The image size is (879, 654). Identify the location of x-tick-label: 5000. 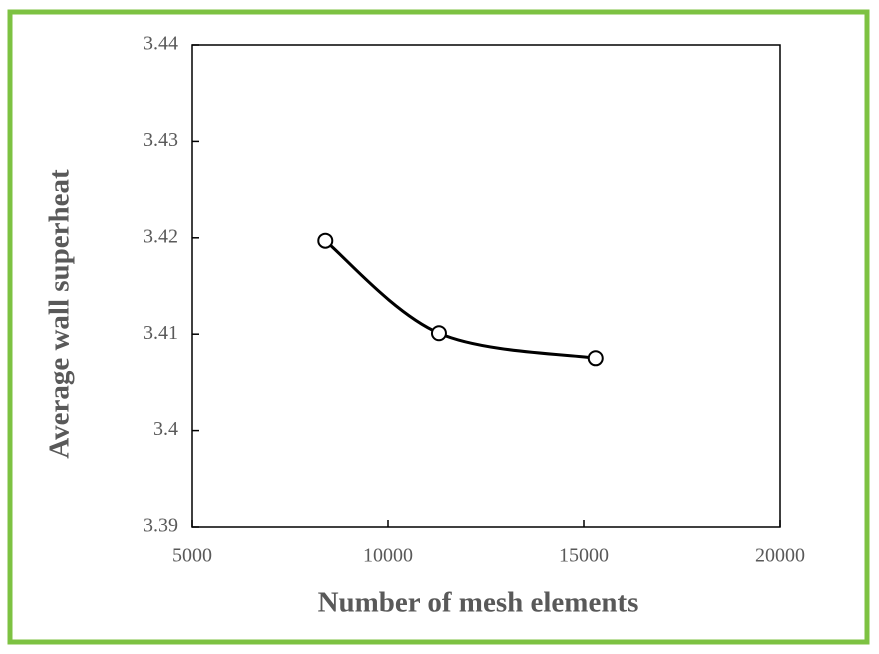
(192, 556).